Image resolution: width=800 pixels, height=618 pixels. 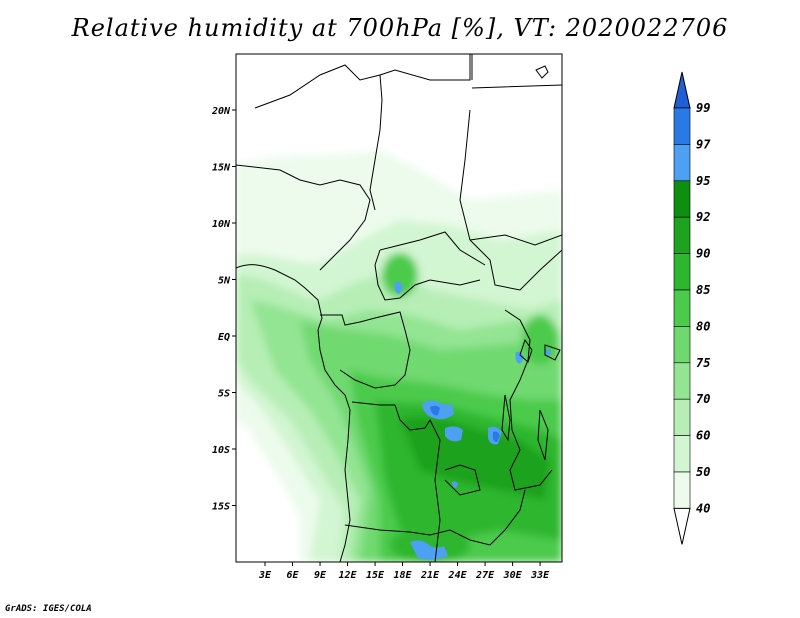 What do you see at coordinates (703, 181) in the screenshot?
I see `colorbar-label: 95` at bounding box center [703, 181].